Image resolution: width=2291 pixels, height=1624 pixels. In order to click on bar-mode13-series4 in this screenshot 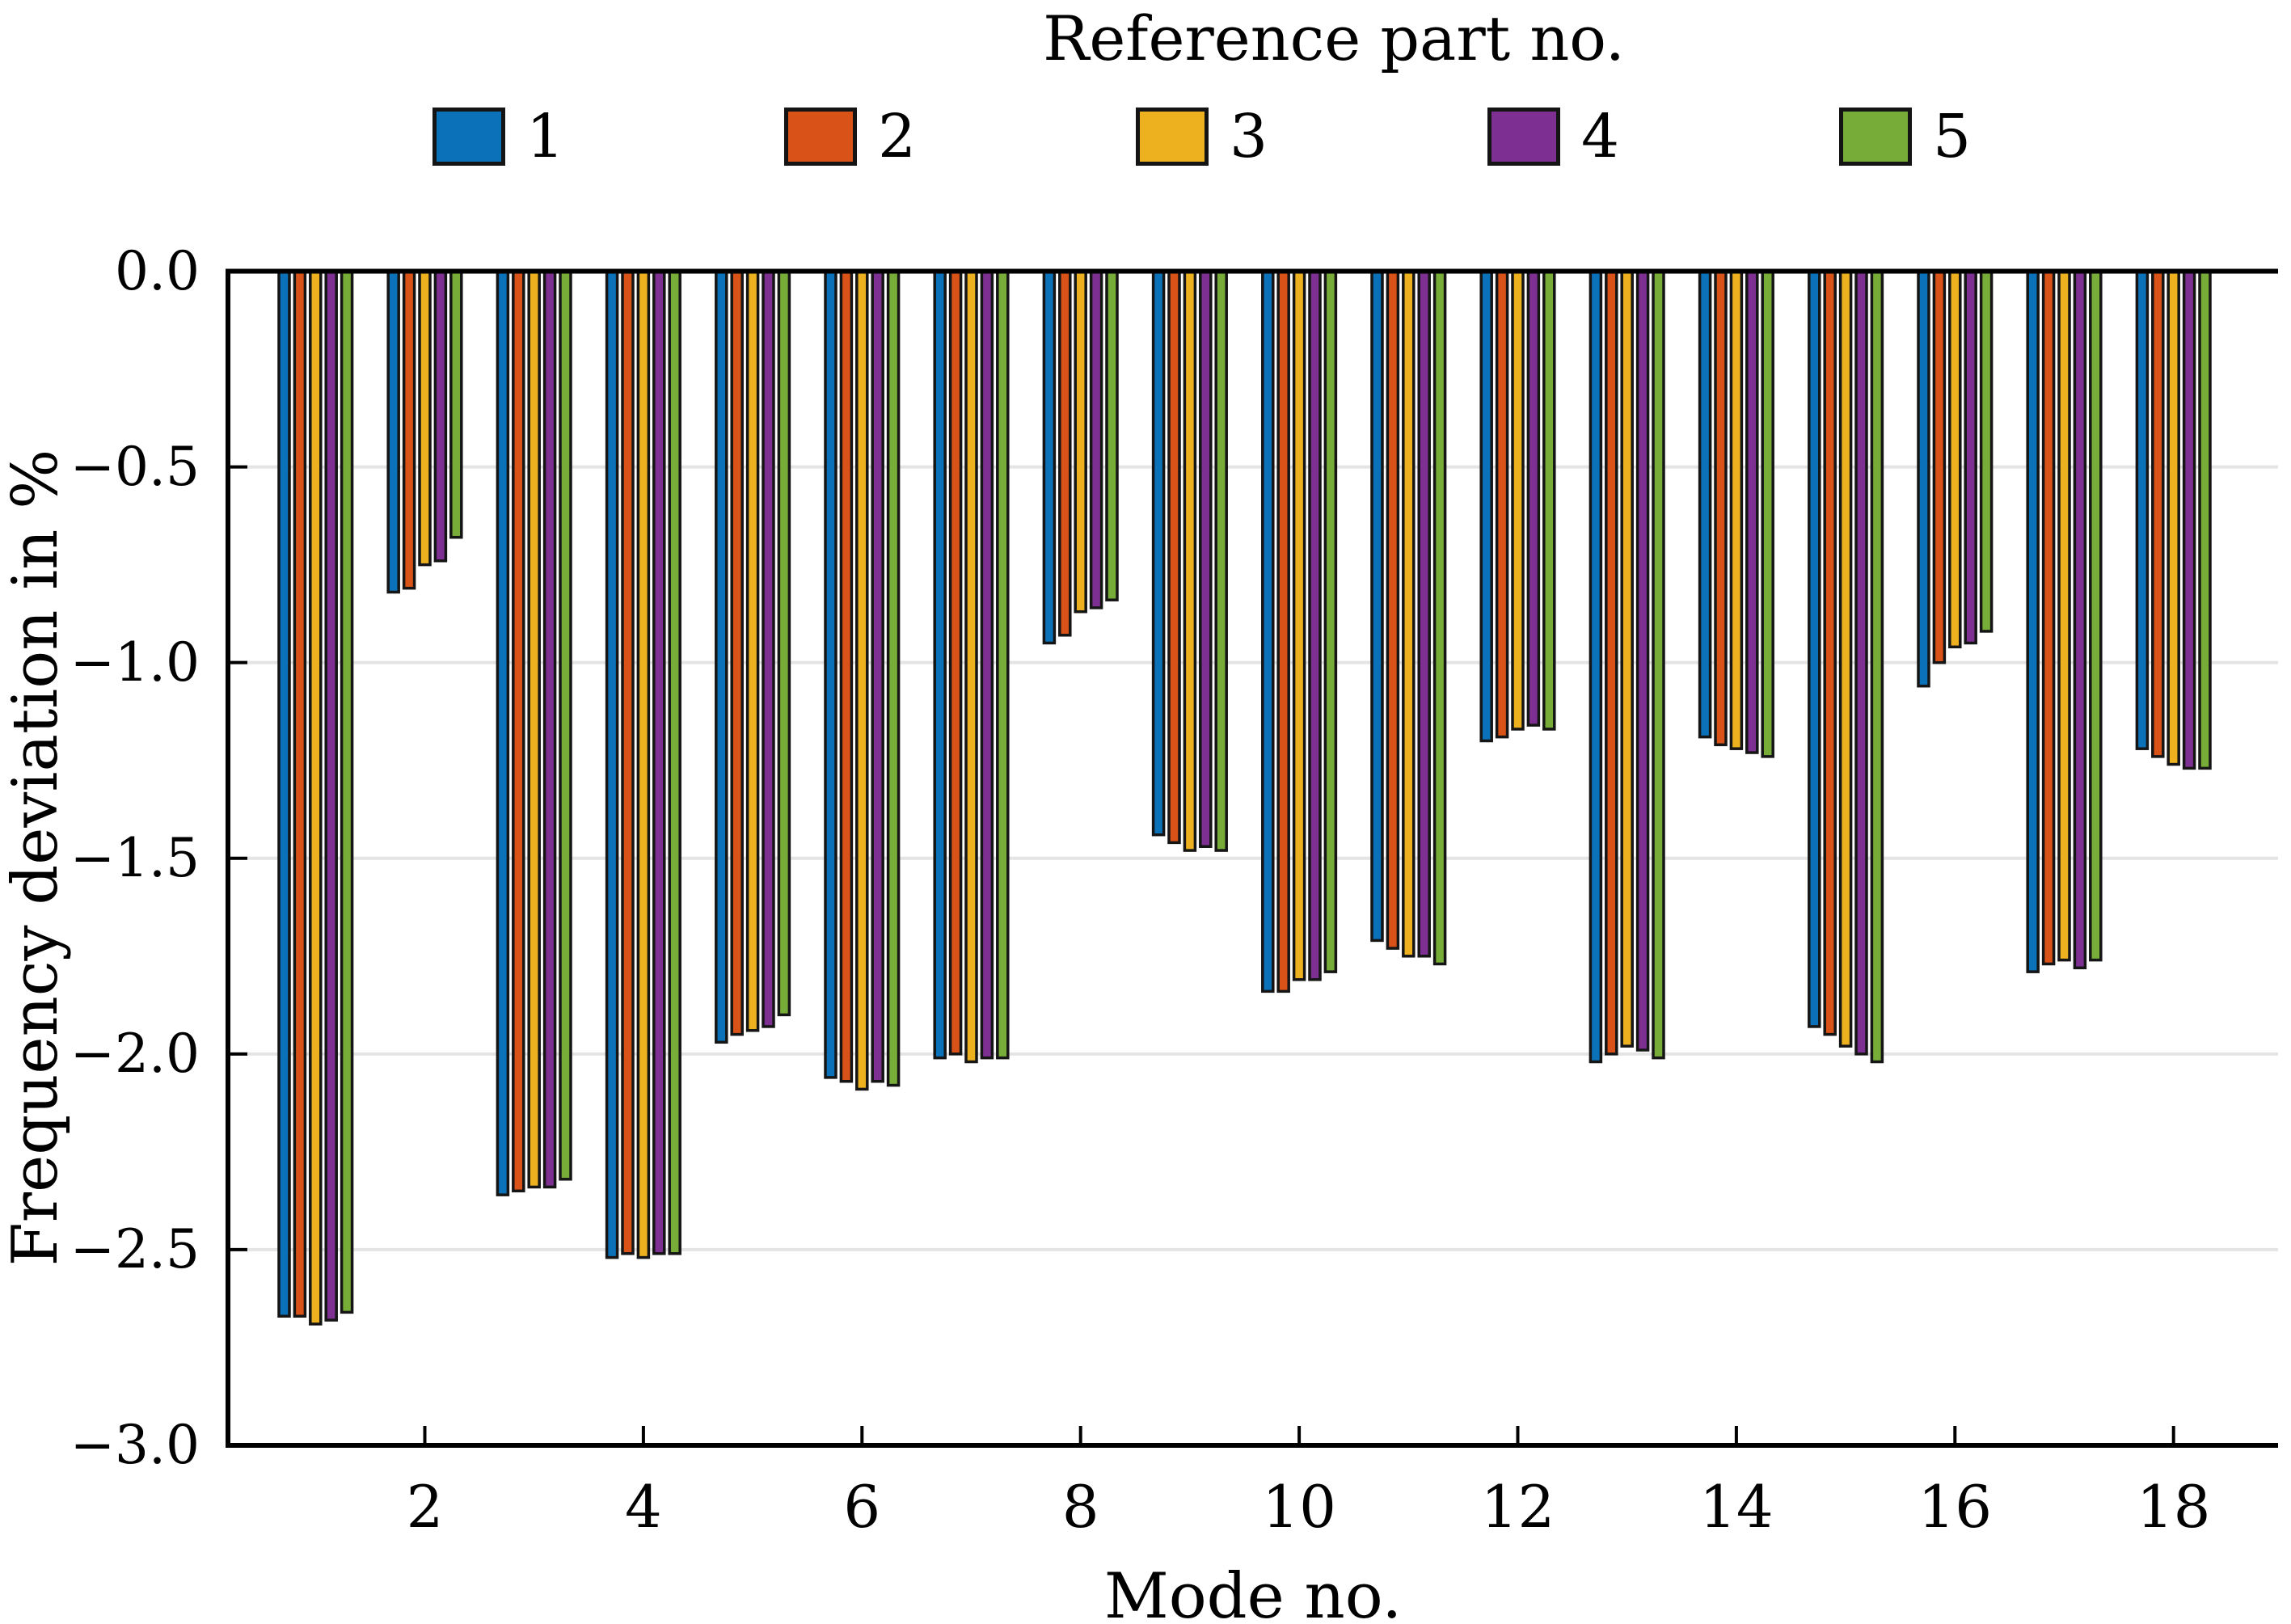, I will do `click(1642, 660)`.